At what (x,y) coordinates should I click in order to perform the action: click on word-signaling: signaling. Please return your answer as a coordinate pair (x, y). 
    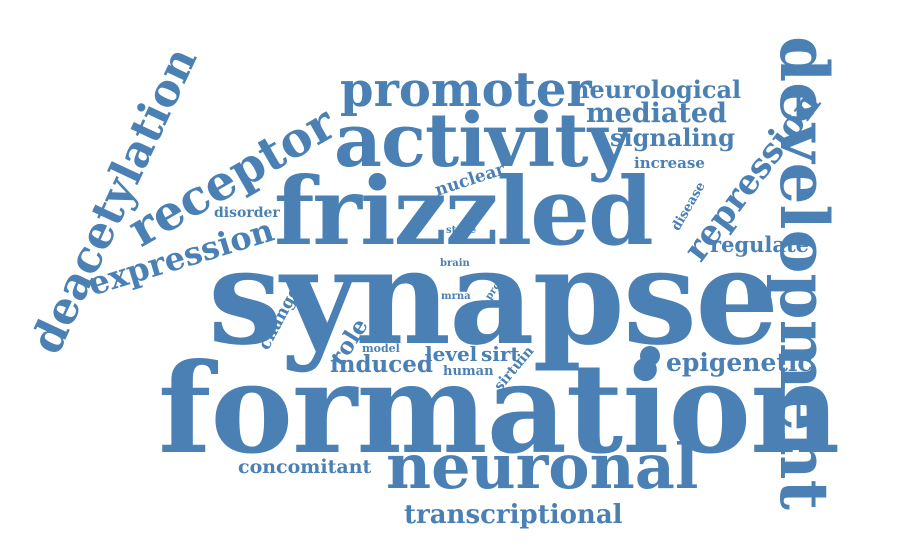
    Looking at the image, I should click on (672, 137).